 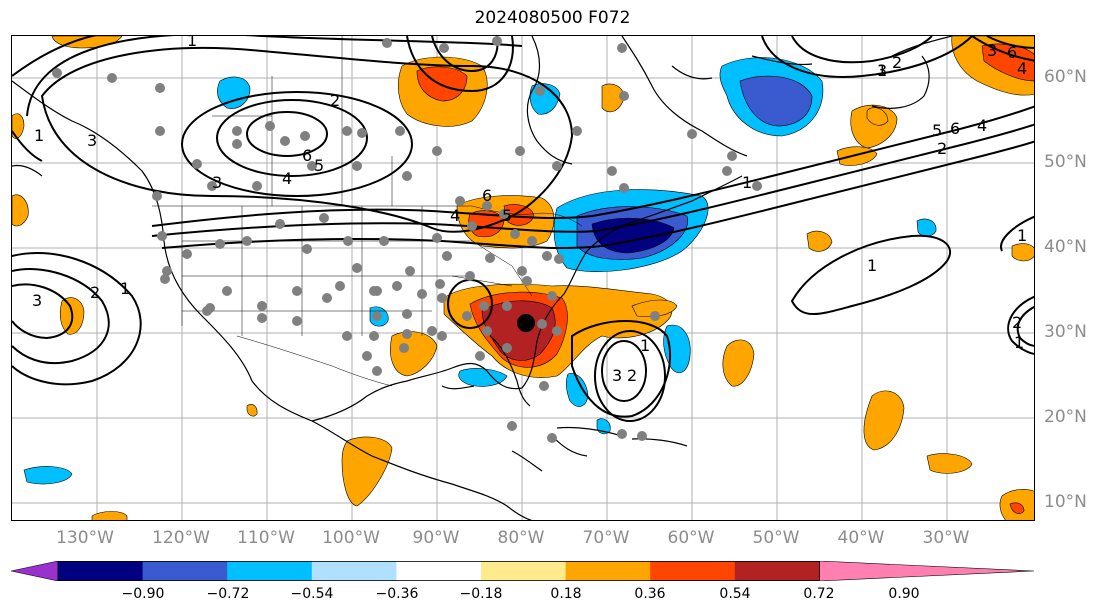 What do you see at coordinates (1065, 502) in the screenshot?
I see `lat-label: 10°N` at bounding box center [1065, 502].